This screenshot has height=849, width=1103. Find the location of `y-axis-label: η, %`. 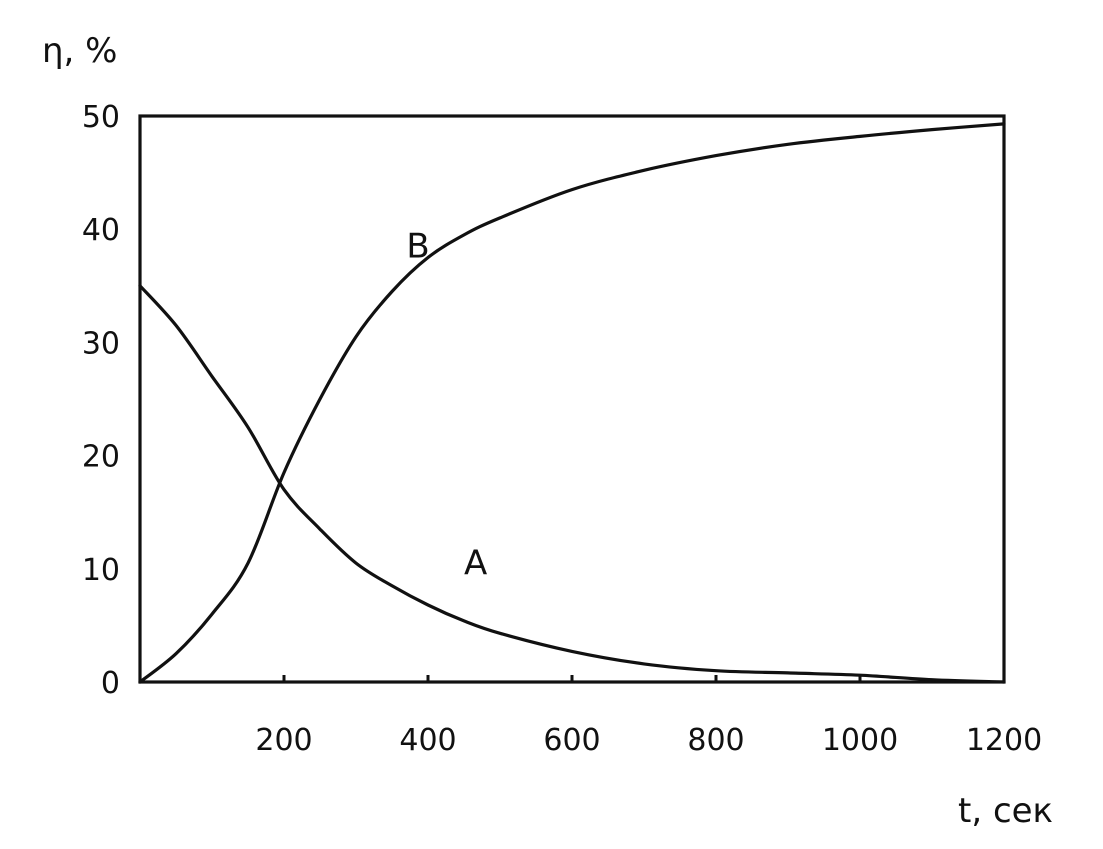

y-axis-label: η, % is located at coordinates (79, 51).